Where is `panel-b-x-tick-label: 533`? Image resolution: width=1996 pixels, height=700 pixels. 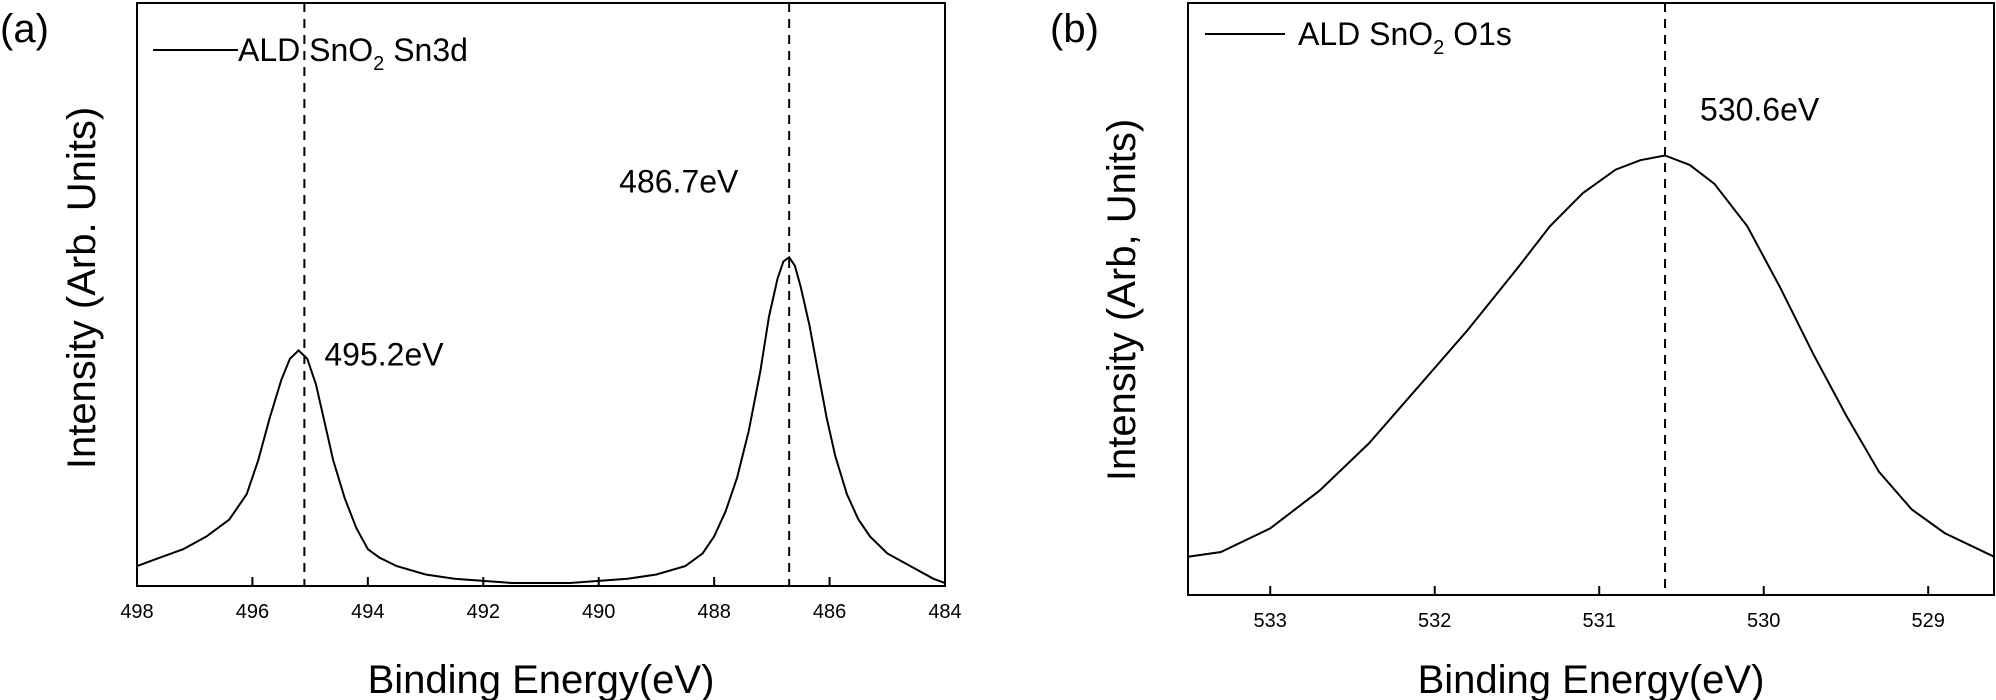 panel-b-x-tick-label: 533 is located at coordinates (1270, 621).